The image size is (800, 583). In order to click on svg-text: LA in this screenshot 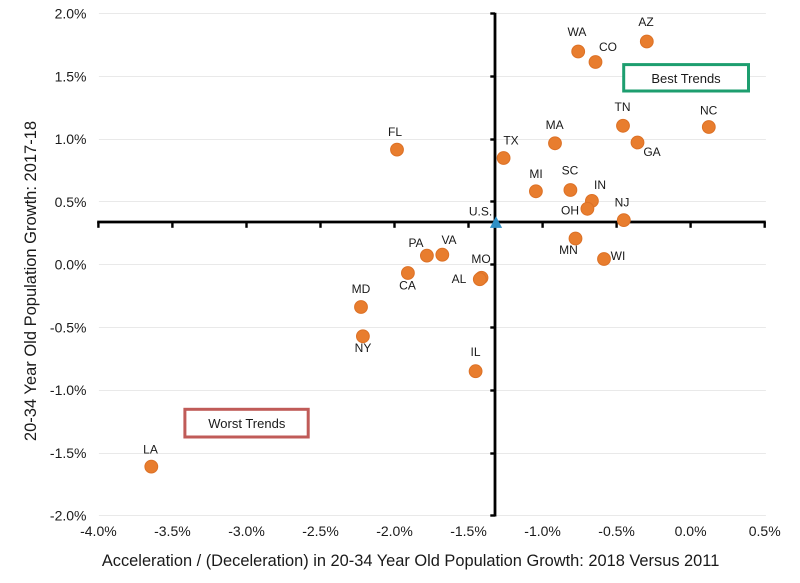, I will do `click(150, 450)`.